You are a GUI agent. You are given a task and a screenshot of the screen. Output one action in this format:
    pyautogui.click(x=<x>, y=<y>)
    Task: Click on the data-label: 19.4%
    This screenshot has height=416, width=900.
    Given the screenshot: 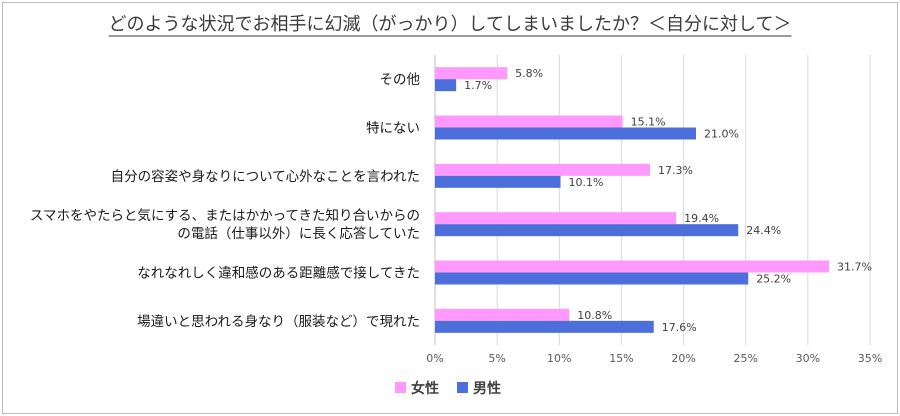 What is the action you would take?
    pyautogui.click(x=701, y=218)
    